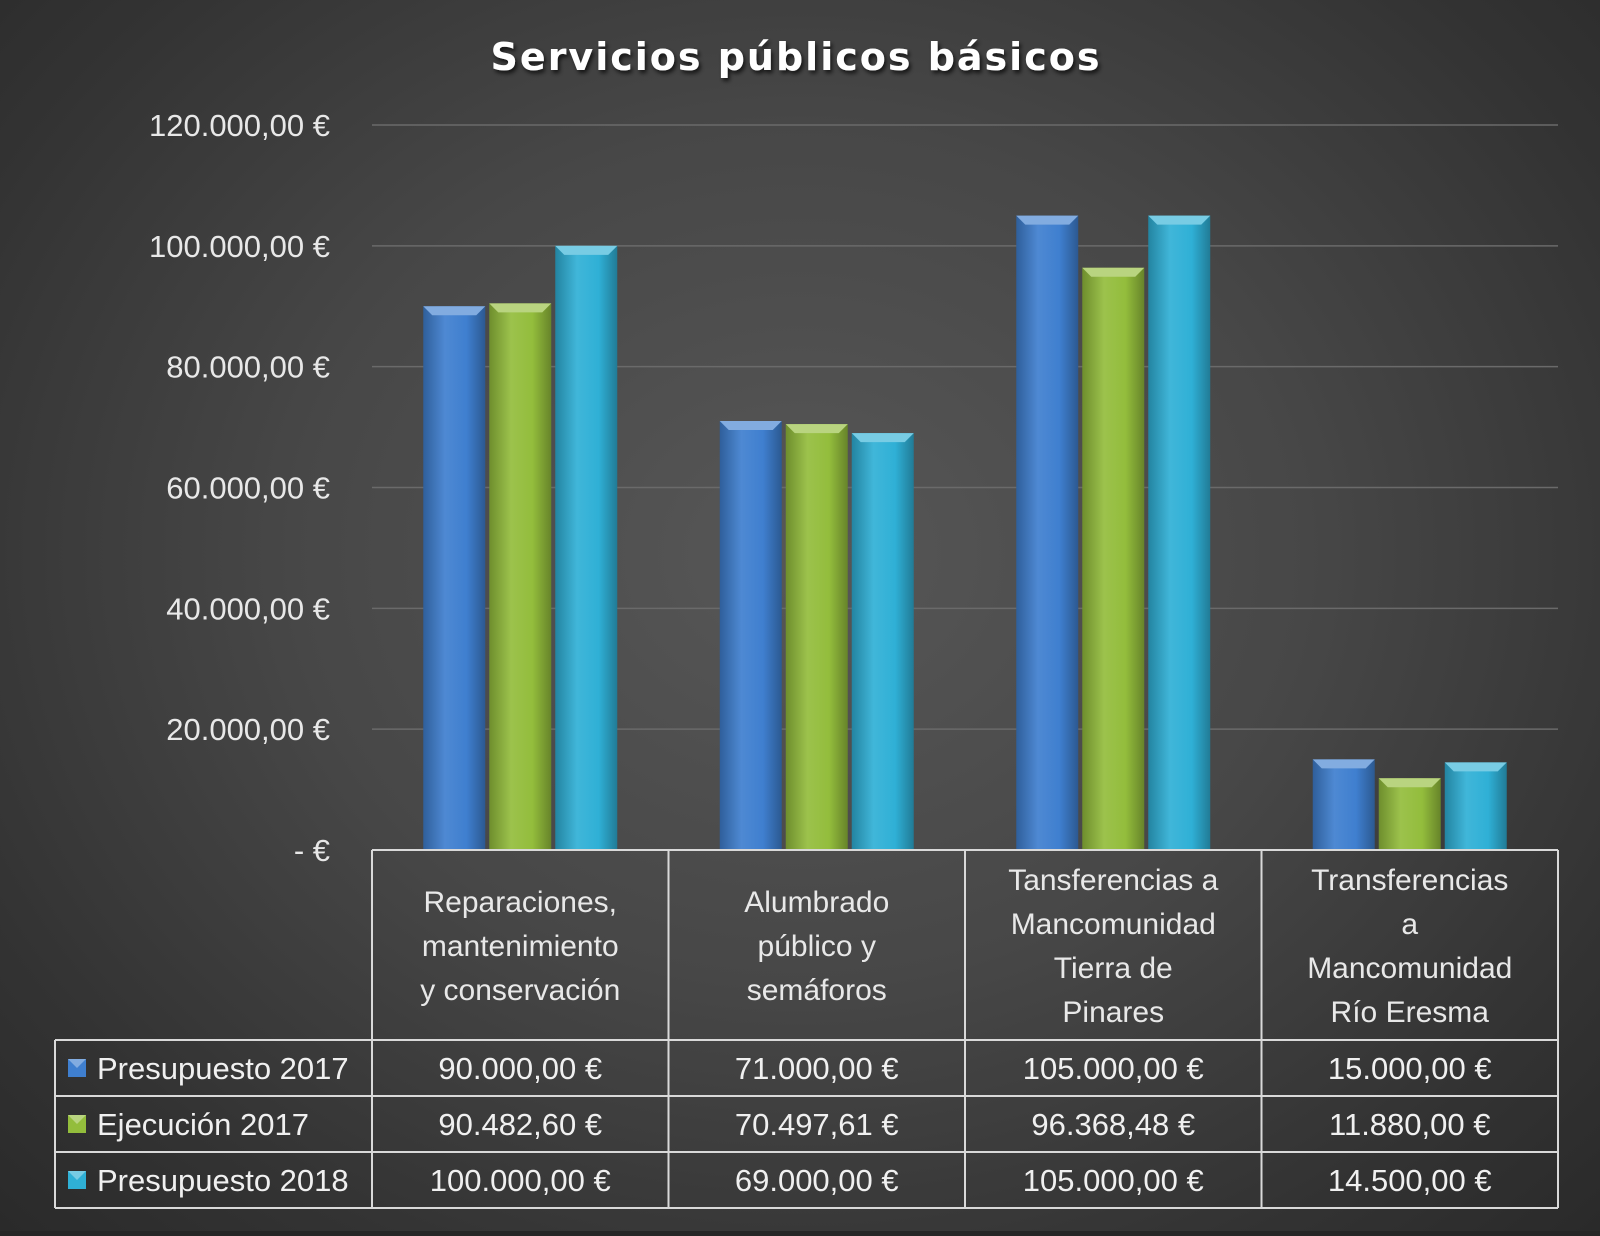 The image size is (1600, 1236). I want to click on y-tick-label: 60.000,00 €, so click(248, 488).